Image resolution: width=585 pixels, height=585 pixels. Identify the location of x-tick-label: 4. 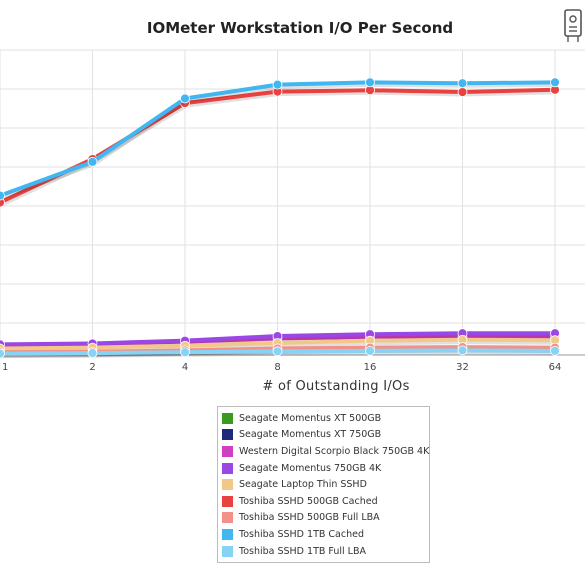
(185, 367).